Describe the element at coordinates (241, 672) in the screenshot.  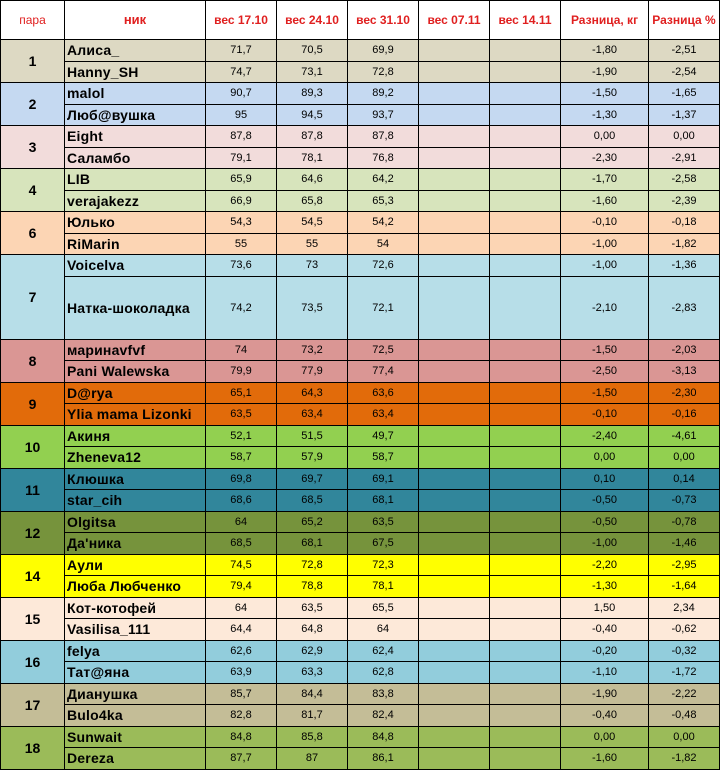
I see `weight-1-cell: 63,9` at that location.